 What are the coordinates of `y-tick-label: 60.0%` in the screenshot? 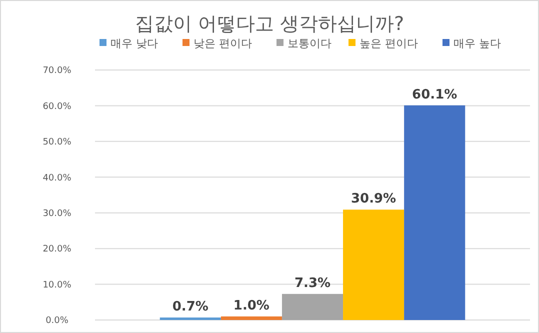 It's located at (57, 107).